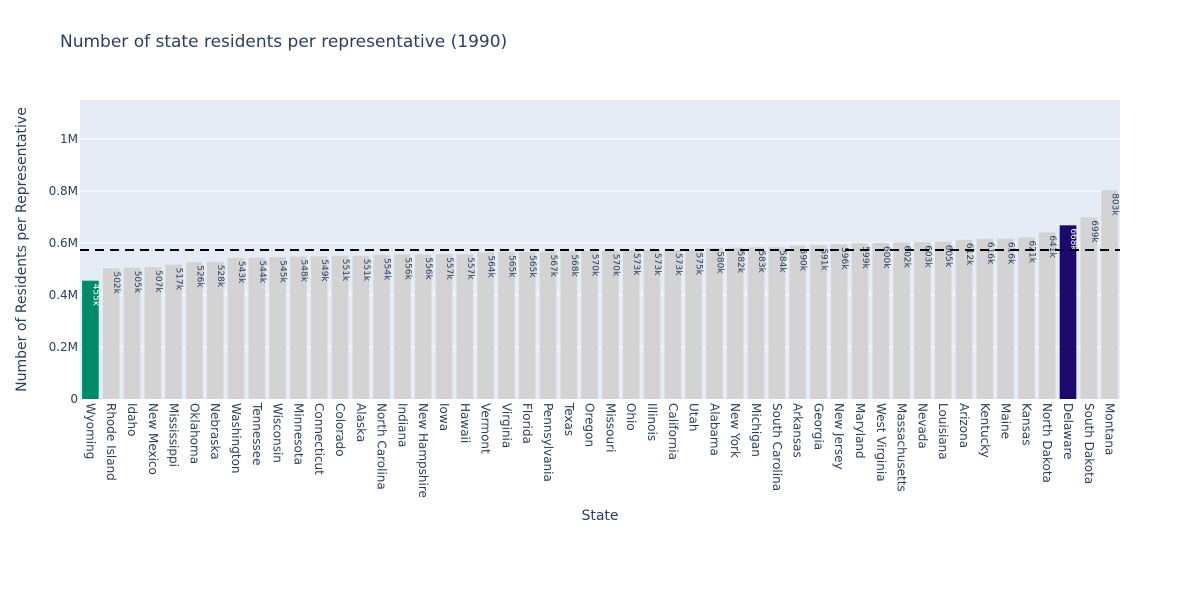 The height and width of the screenshot is (600, 1200). What do you see at coordinates (761, 261) in the screenshot?
I see `bar-value-label: 583k` at bounding box center [761, 261].